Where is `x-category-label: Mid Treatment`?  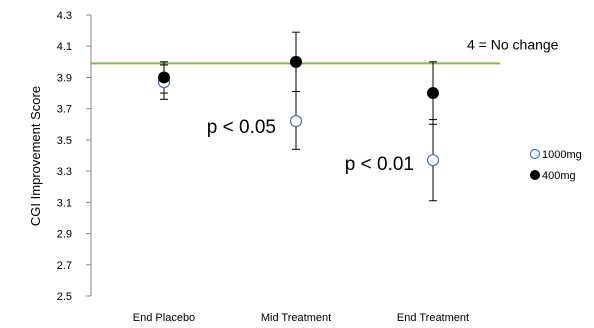 x-category-label: Mid Treatment is located at coordinates (296, 318).